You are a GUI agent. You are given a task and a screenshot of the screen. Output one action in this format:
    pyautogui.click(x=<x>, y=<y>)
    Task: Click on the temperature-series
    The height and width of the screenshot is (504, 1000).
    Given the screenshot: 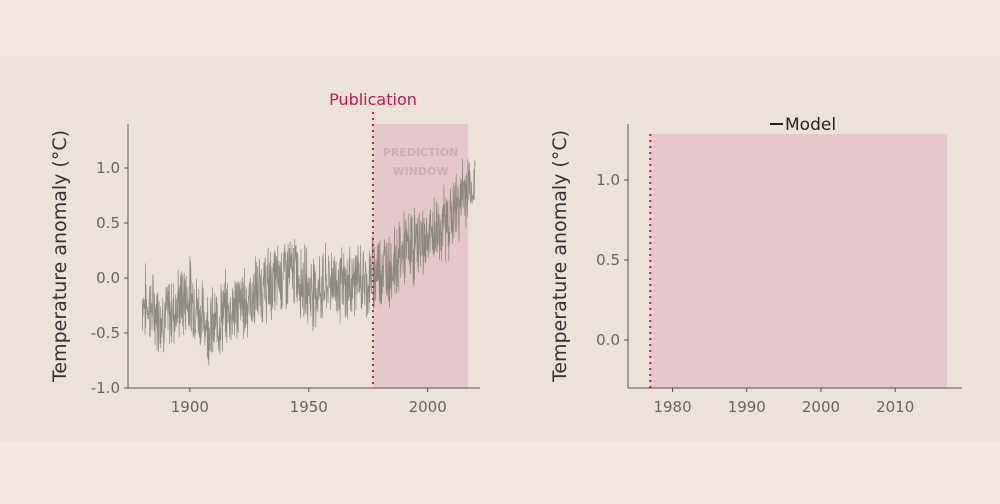 What is the action you would take?
    pyautogui.click(x=308, y=262)
    